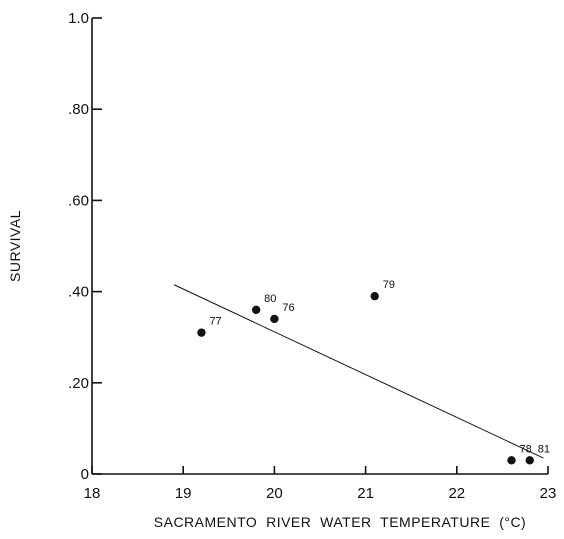  What do you see at coordinates (85, 474) in the screenshot?
I see `y-tick-label: 0` at bounding box center [85, 474].